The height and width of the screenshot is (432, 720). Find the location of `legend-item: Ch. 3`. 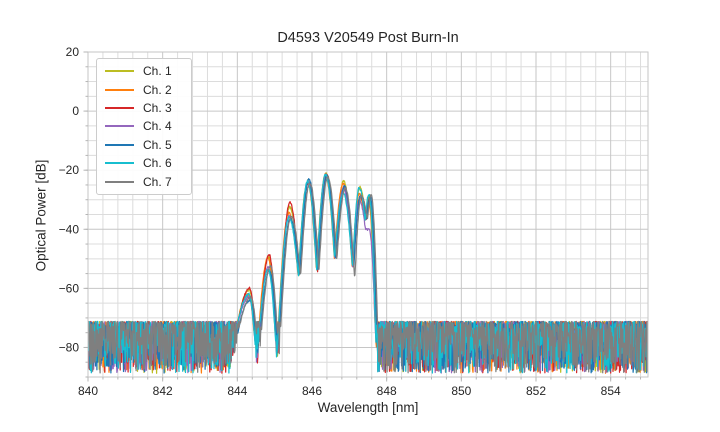

legend-item: Ch. 3 is located at coordinates (144, 108).